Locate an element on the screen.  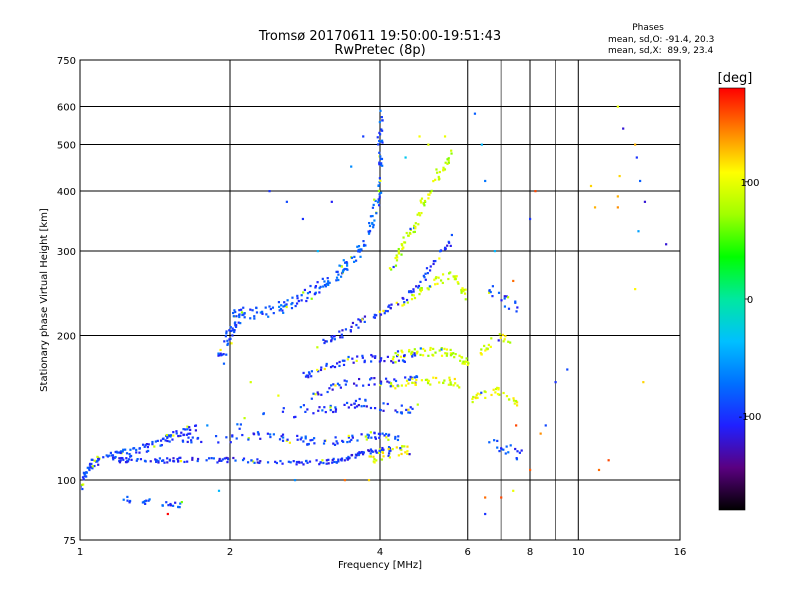
y-tick-label: 600 is located at coordinates (66, 108).